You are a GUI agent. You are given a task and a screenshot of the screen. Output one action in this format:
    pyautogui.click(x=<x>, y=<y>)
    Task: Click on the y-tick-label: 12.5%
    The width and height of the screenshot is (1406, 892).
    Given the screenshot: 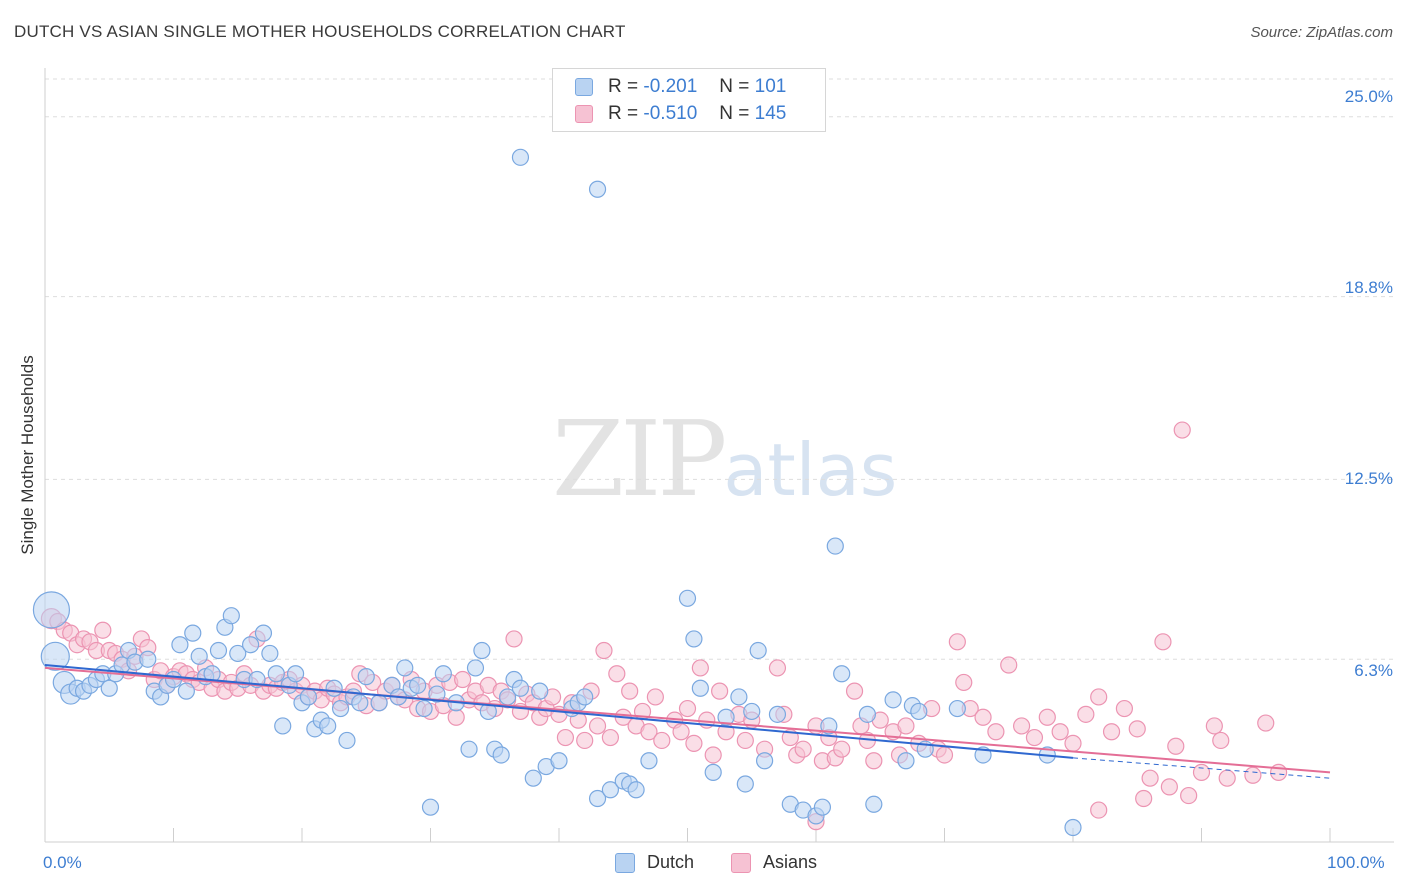 What is the action you would take?
    pyautogui.click(x=1368, y=478)
    